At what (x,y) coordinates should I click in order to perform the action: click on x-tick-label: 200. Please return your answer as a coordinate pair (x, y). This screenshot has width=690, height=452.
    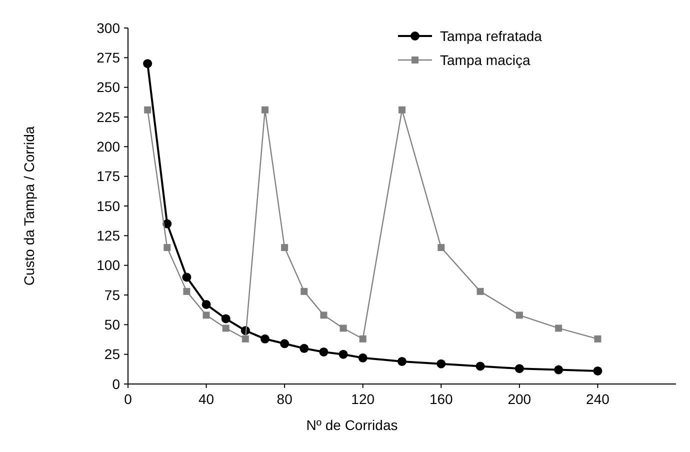
    Looking at the image, I should click on (520, 399).